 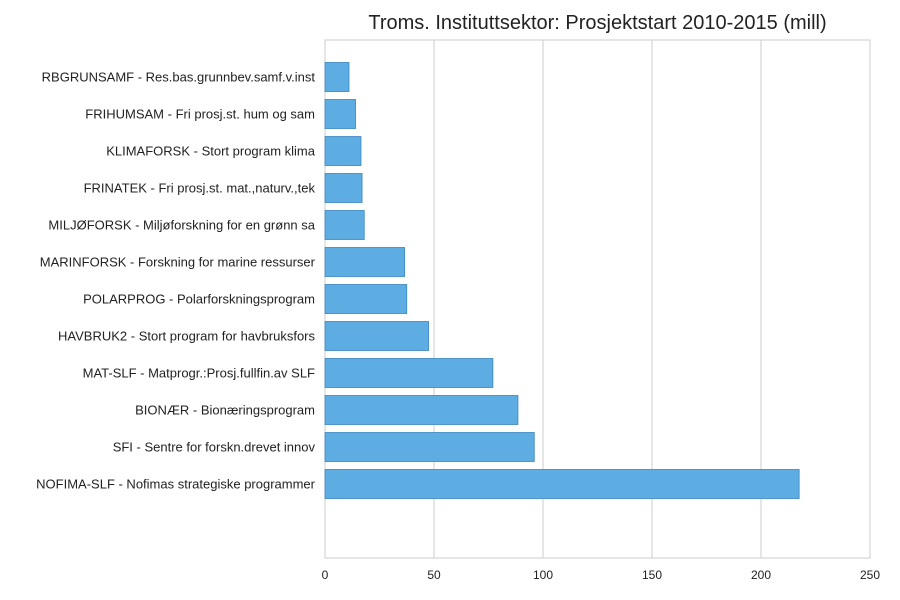 What do you see at coordinates (761, 575) in the screenshot?
I see `x-tick-label: 200` at bounding box center [761, 575].